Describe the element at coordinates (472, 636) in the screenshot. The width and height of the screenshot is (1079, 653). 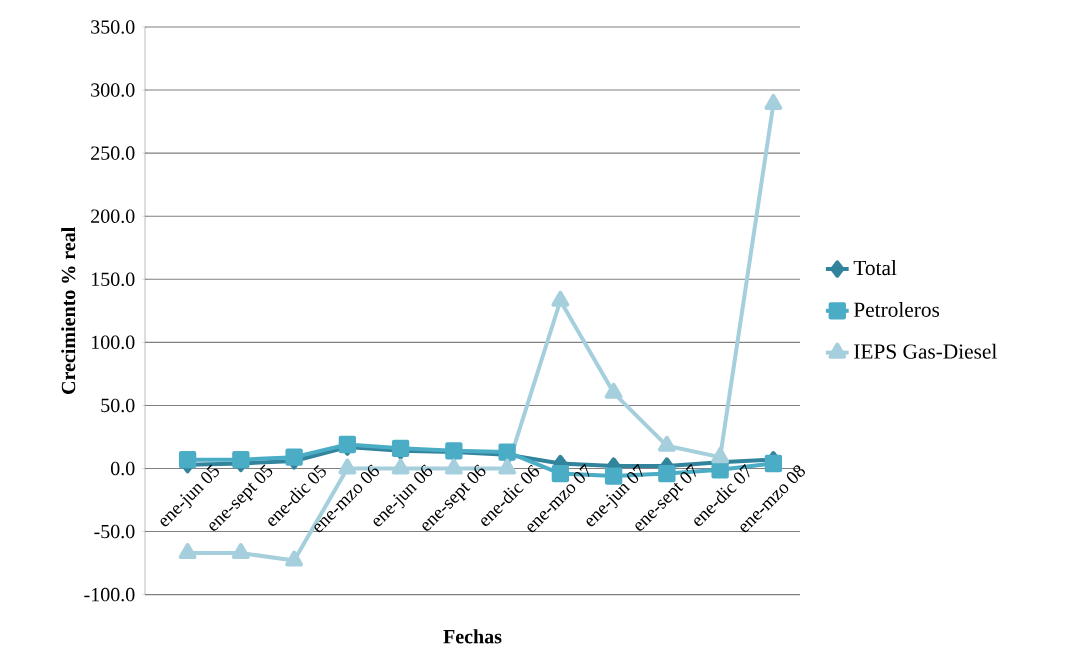
I see `x-axis-title: Fechas` at that location.